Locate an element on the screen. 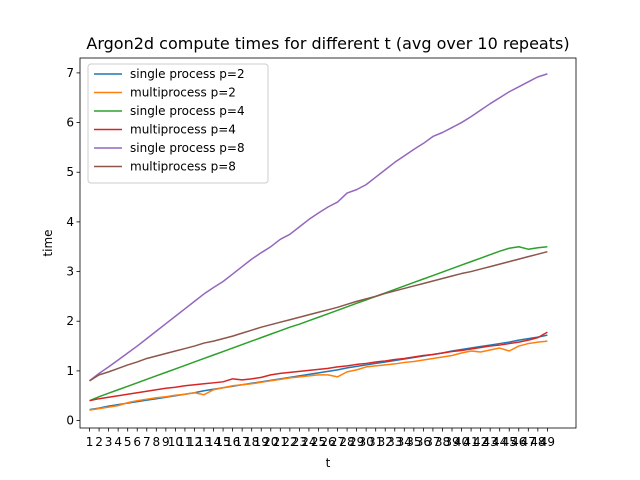 The width and height of the screenshot is (640, 480). x-tick-label: 29 is located at coordinates (356, 442).